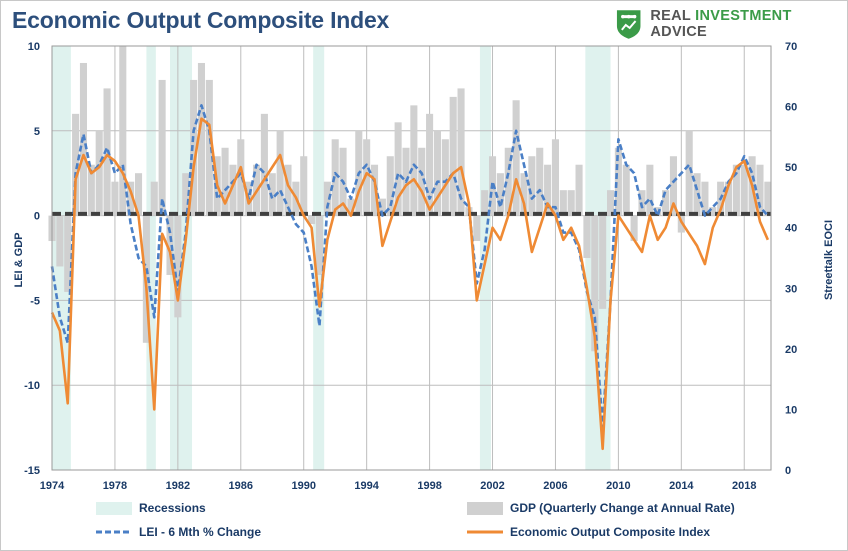  What do you see at coordinates (492, 486) in the screenshot?
I see `x-tick-label-7: 2002` at bounding box center [492, 486].